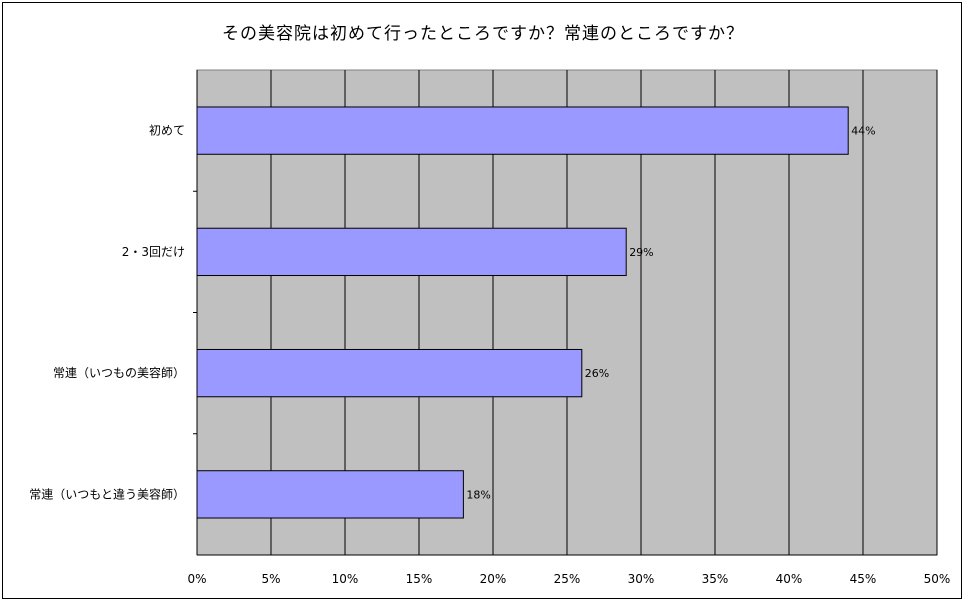  I want to click on x-tick-label: 15%, so click(419, 579).